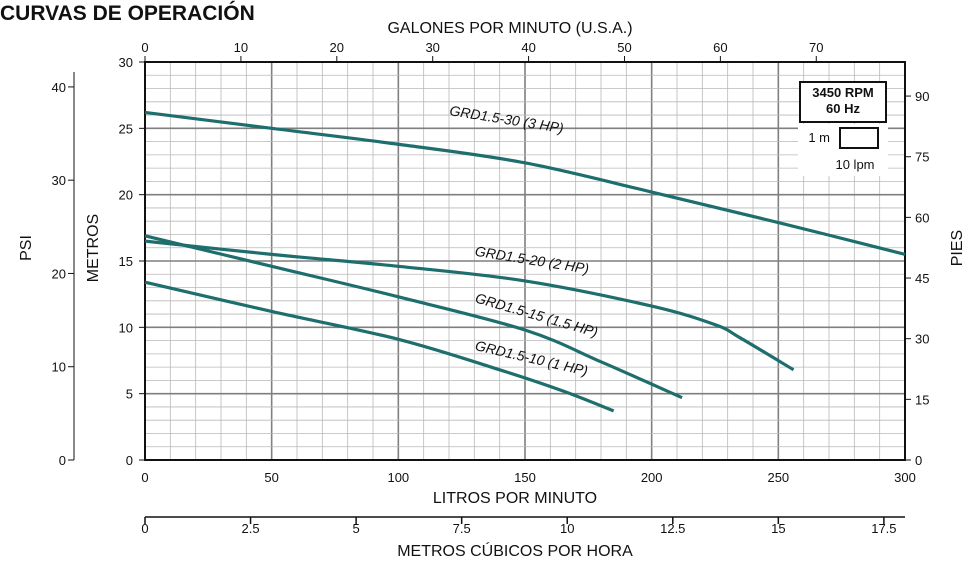 Image resolution: width=970 pixels, height=565 pixels. What do you see at coordinates (778, 477) in the screenshot?
I see `x-tick-label: 250` at bounding box center [778, 477].